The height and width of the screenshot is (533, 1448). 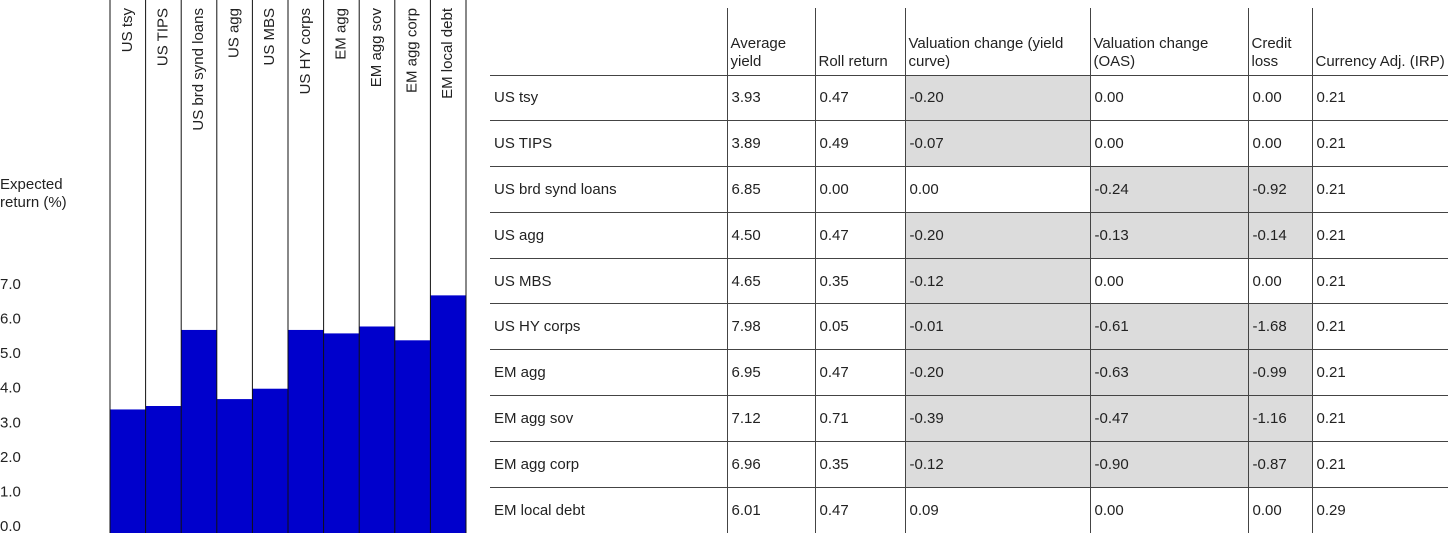 I want to click on cell: -0.39, so click(x=997, y=418).